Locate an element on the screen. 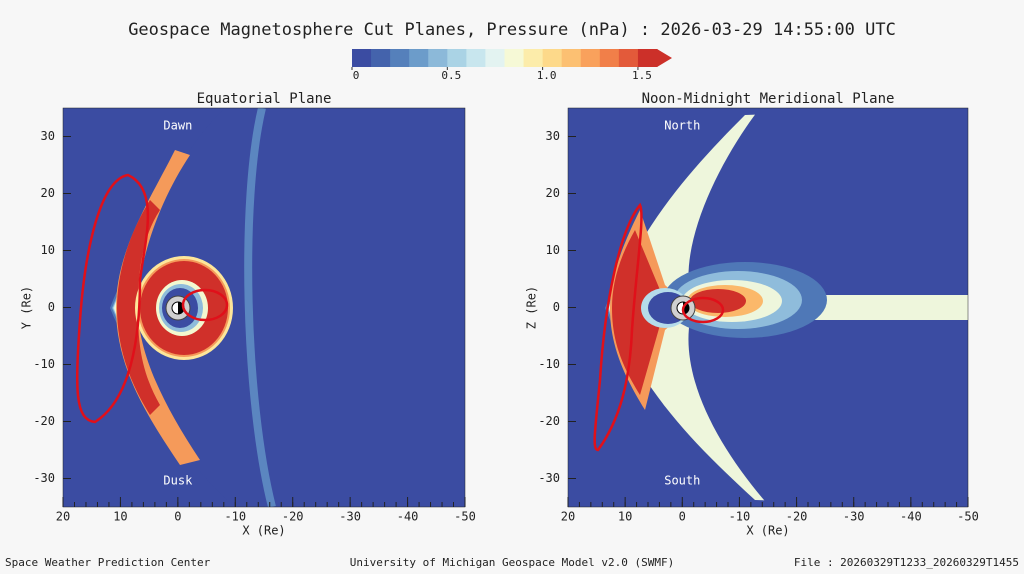 Image resolution: width=1024 pixels, height=574 pixels. y-axis-label: Y (Re) is located at coordinates (27, 307).